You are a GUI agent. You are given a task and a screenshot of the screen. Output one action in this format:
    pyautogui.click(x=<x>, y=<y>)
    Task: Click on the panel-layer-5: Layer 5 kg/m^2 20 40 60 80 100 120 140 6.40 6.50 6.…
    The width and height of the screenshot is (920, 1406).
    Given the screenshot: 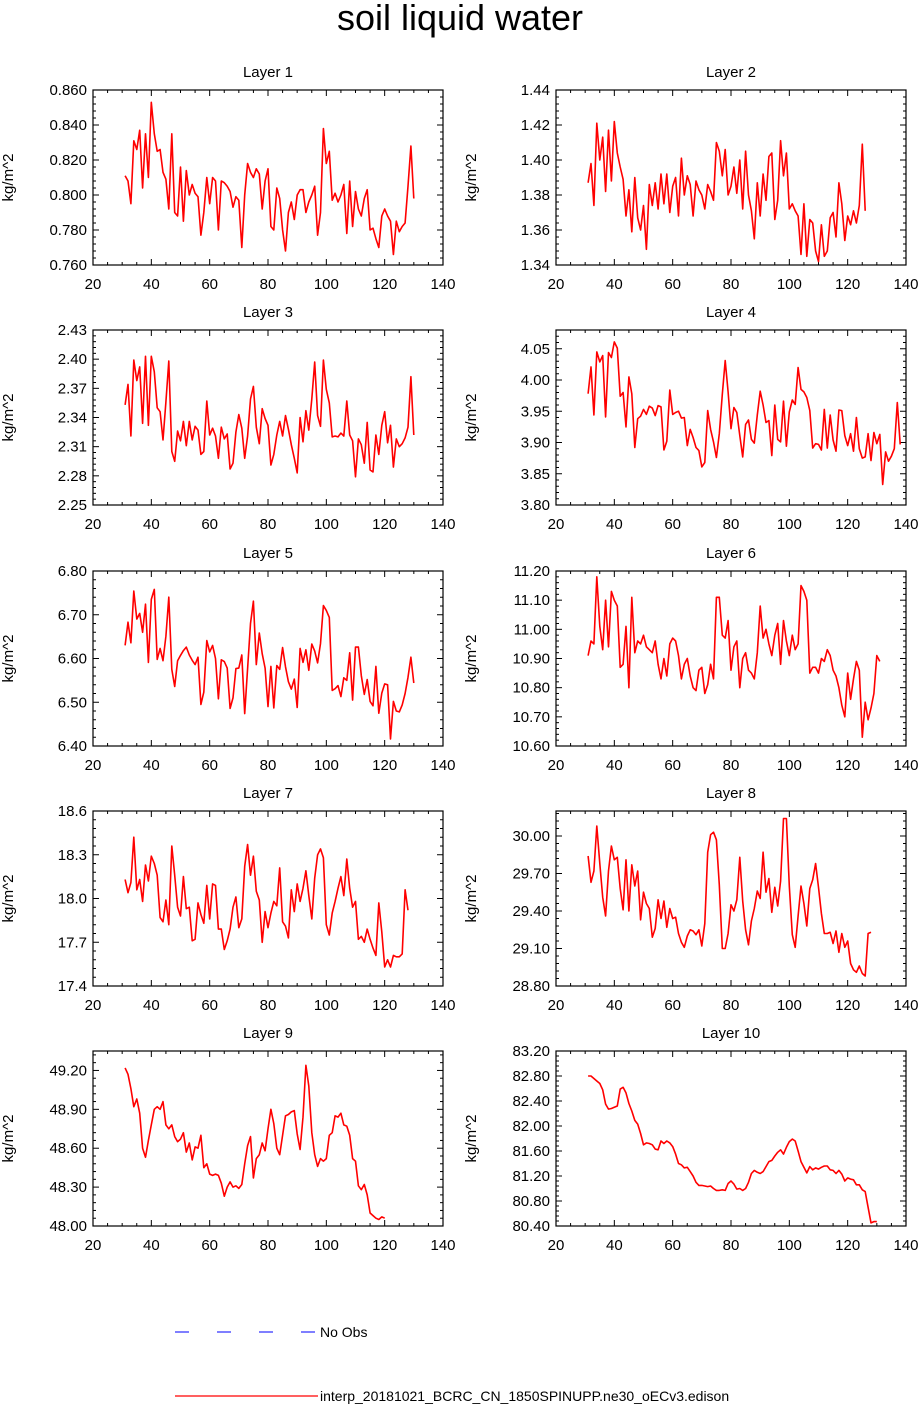 What is the action you would take?
    pyautogui.click(x=228, y=659)
    